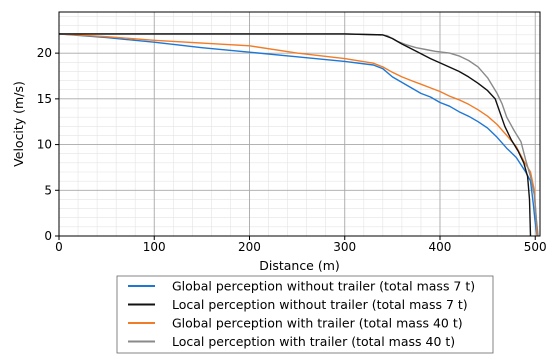  What do you see at coordinates (154, 247) in the screenshot?
I see `x-tick-label: 100` at bounding box center [154, 247].